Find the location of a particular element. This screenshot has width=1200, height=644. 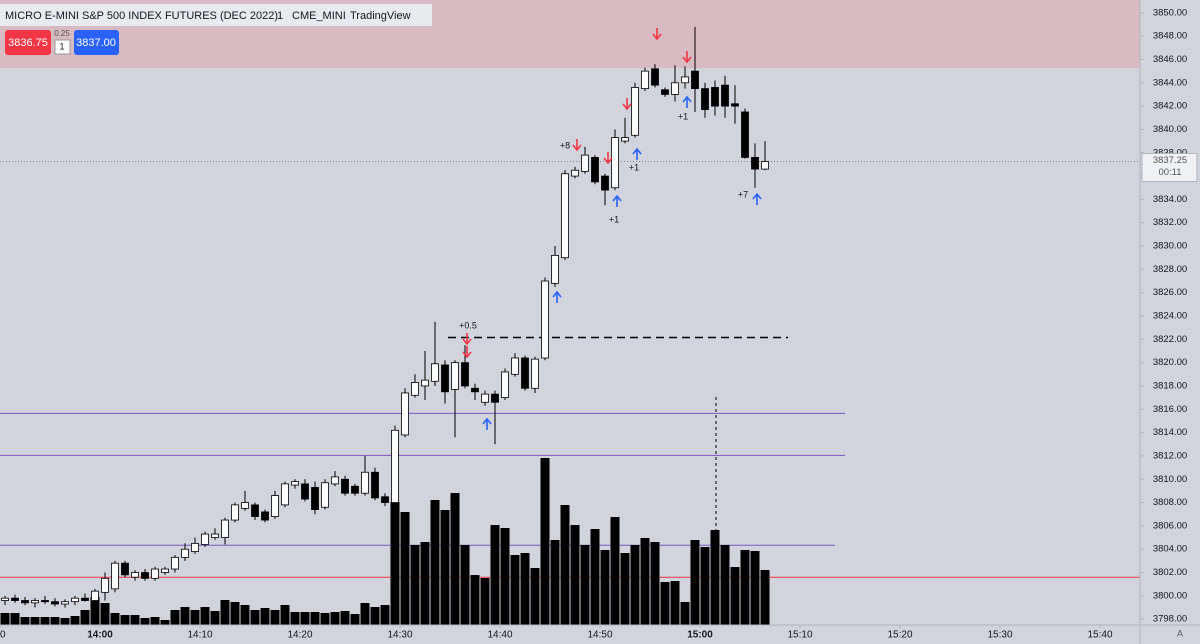

buy-button is located at coordinates (96, 42).